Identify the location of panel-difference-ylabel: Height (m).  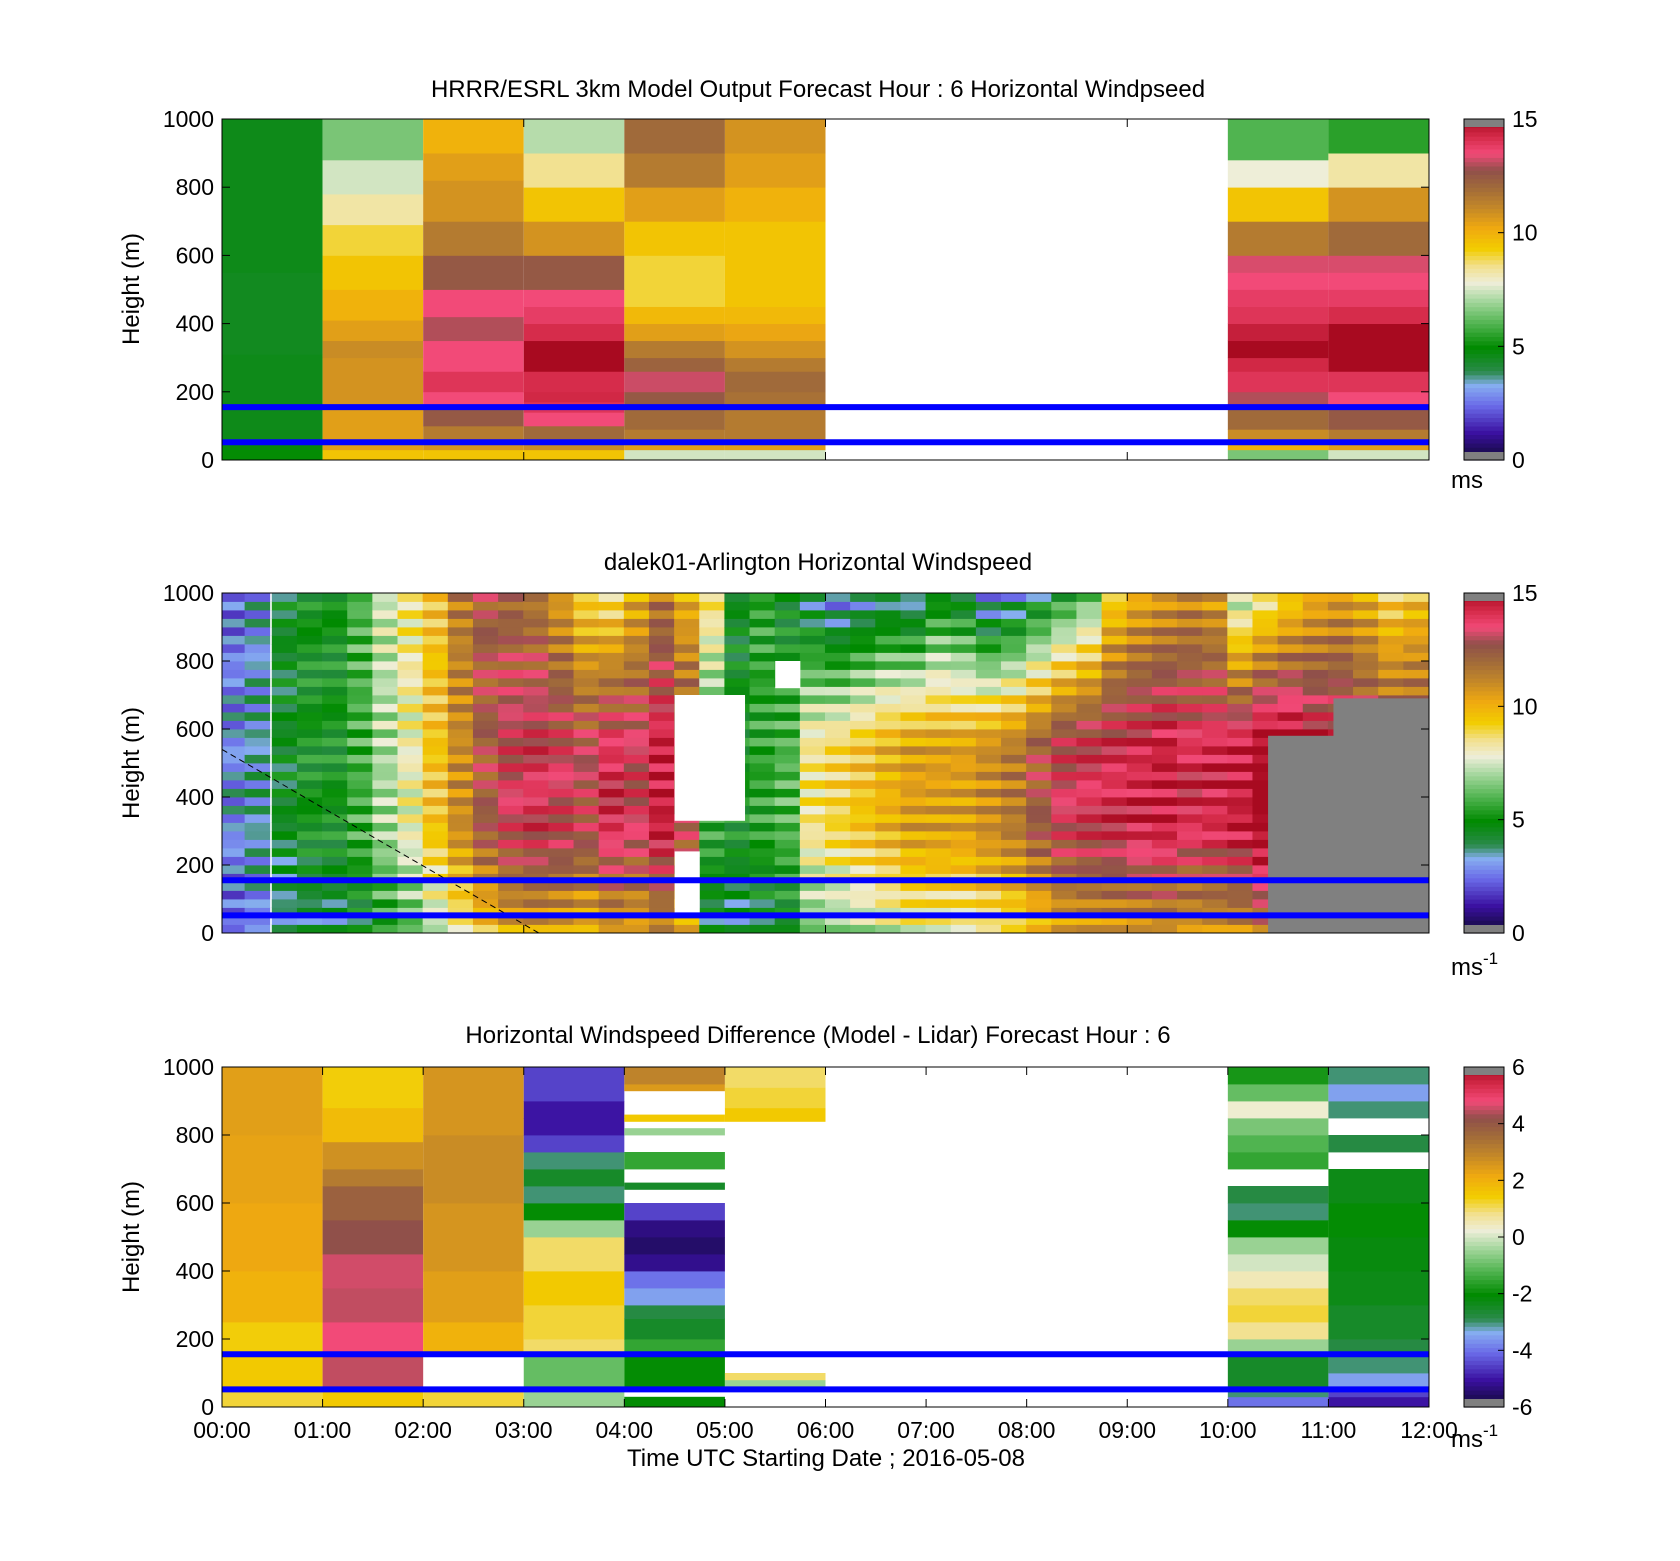
(131, 1237).